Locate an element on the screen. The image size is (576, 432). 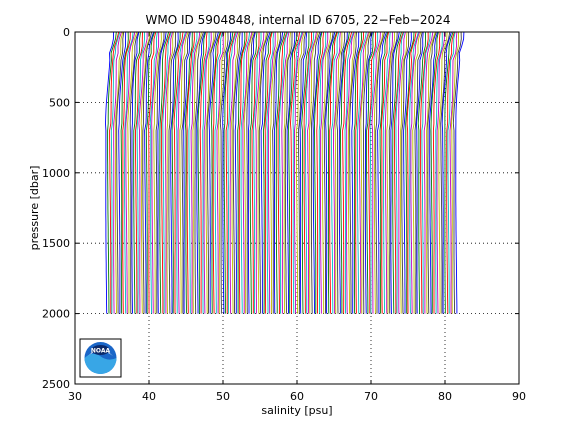
y-tick-label: 1500 is located at coordinates (56, 243).